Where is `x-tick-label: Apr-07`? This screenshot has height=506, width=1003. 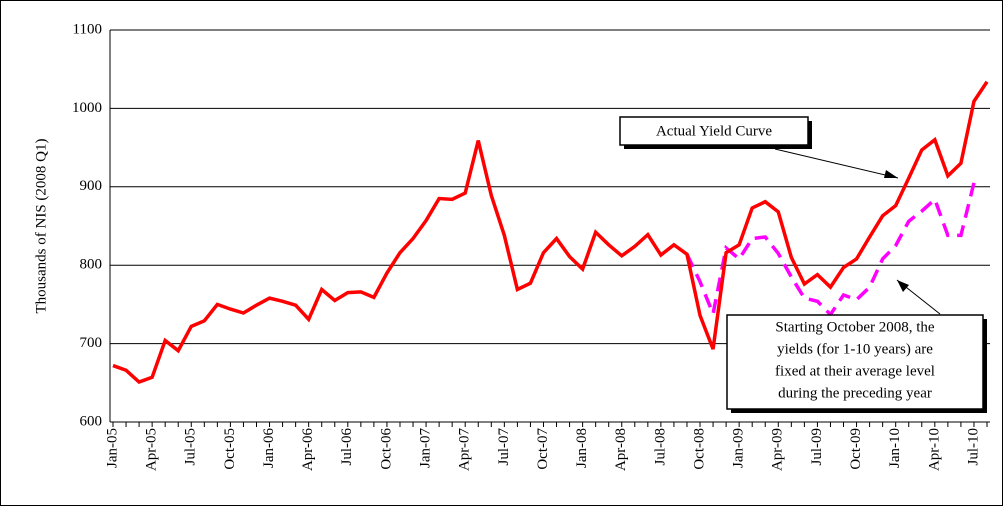 x-tick-label: Apr-07 is located at coordinates (465, 450).